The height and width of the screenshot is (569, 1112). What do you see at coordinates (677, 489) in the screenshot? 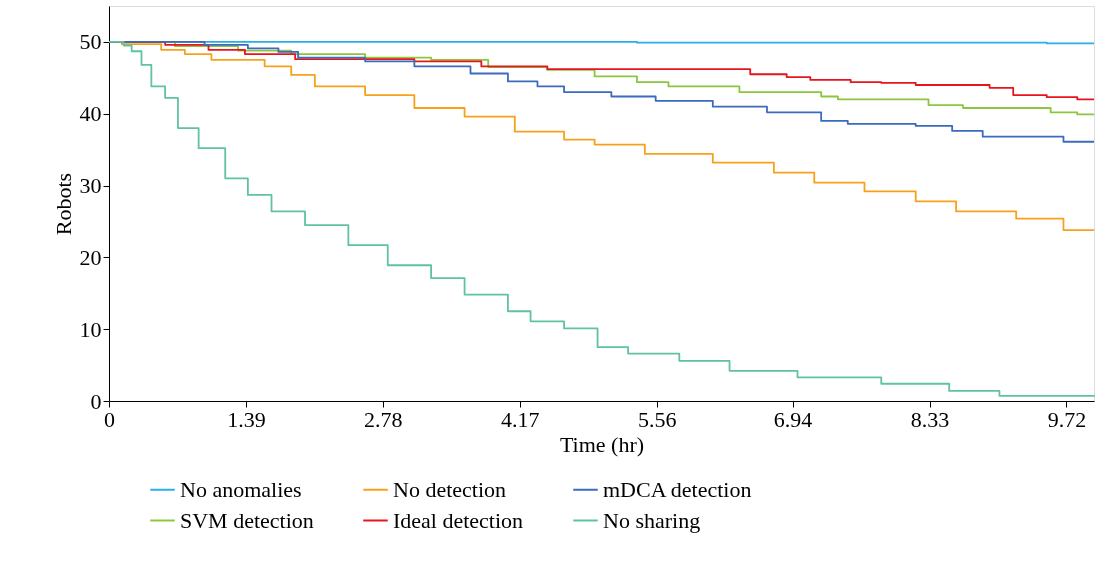
I see `legend-label: mDCA detection` at bounding box center [677, 489].